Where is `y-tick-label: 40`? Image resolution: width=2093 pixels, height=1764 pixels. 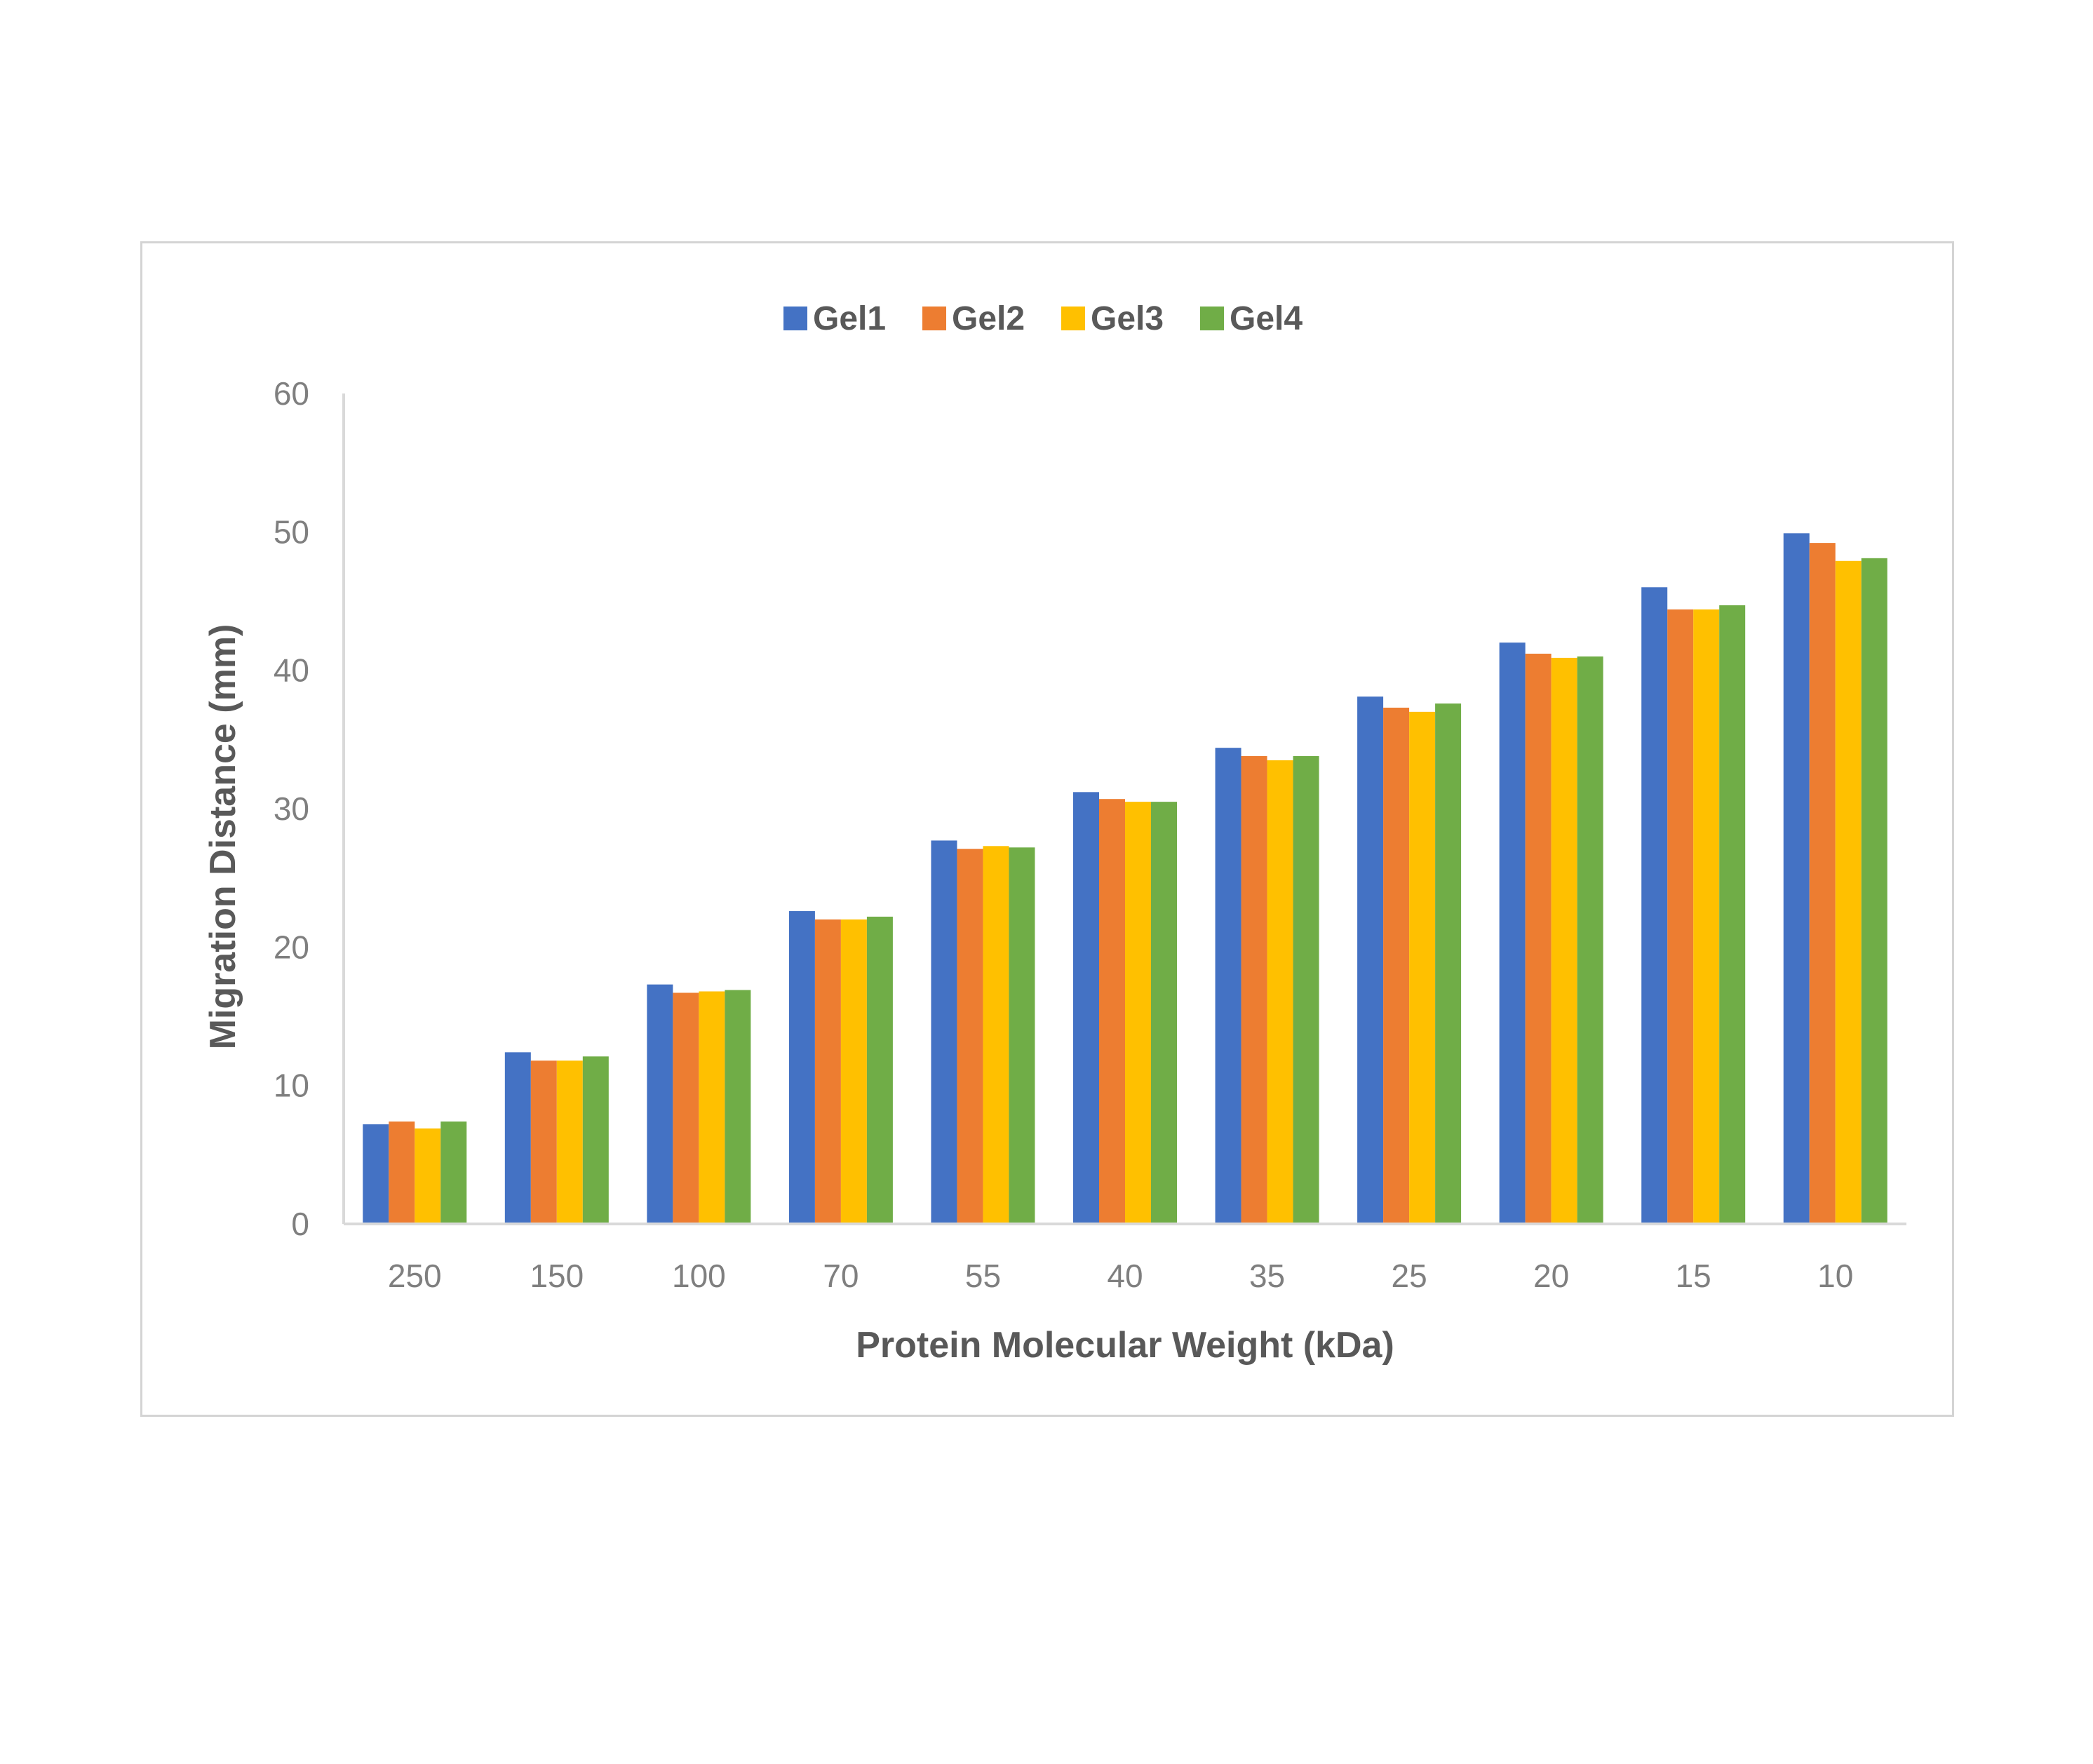
y-tick-label: 40 is located at coordinates (291, 670).